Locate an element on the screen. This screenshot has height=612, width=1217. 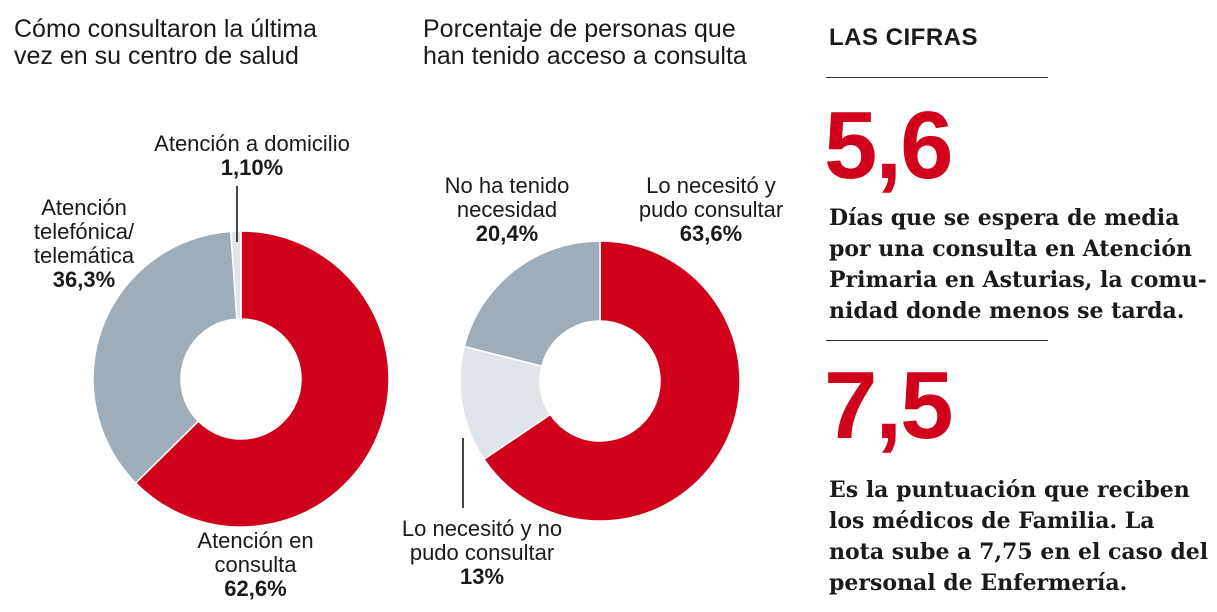
label-necesito-pudo: Lo necesitó y pudo consultar 63,6% is located at coordinates (711, 209).